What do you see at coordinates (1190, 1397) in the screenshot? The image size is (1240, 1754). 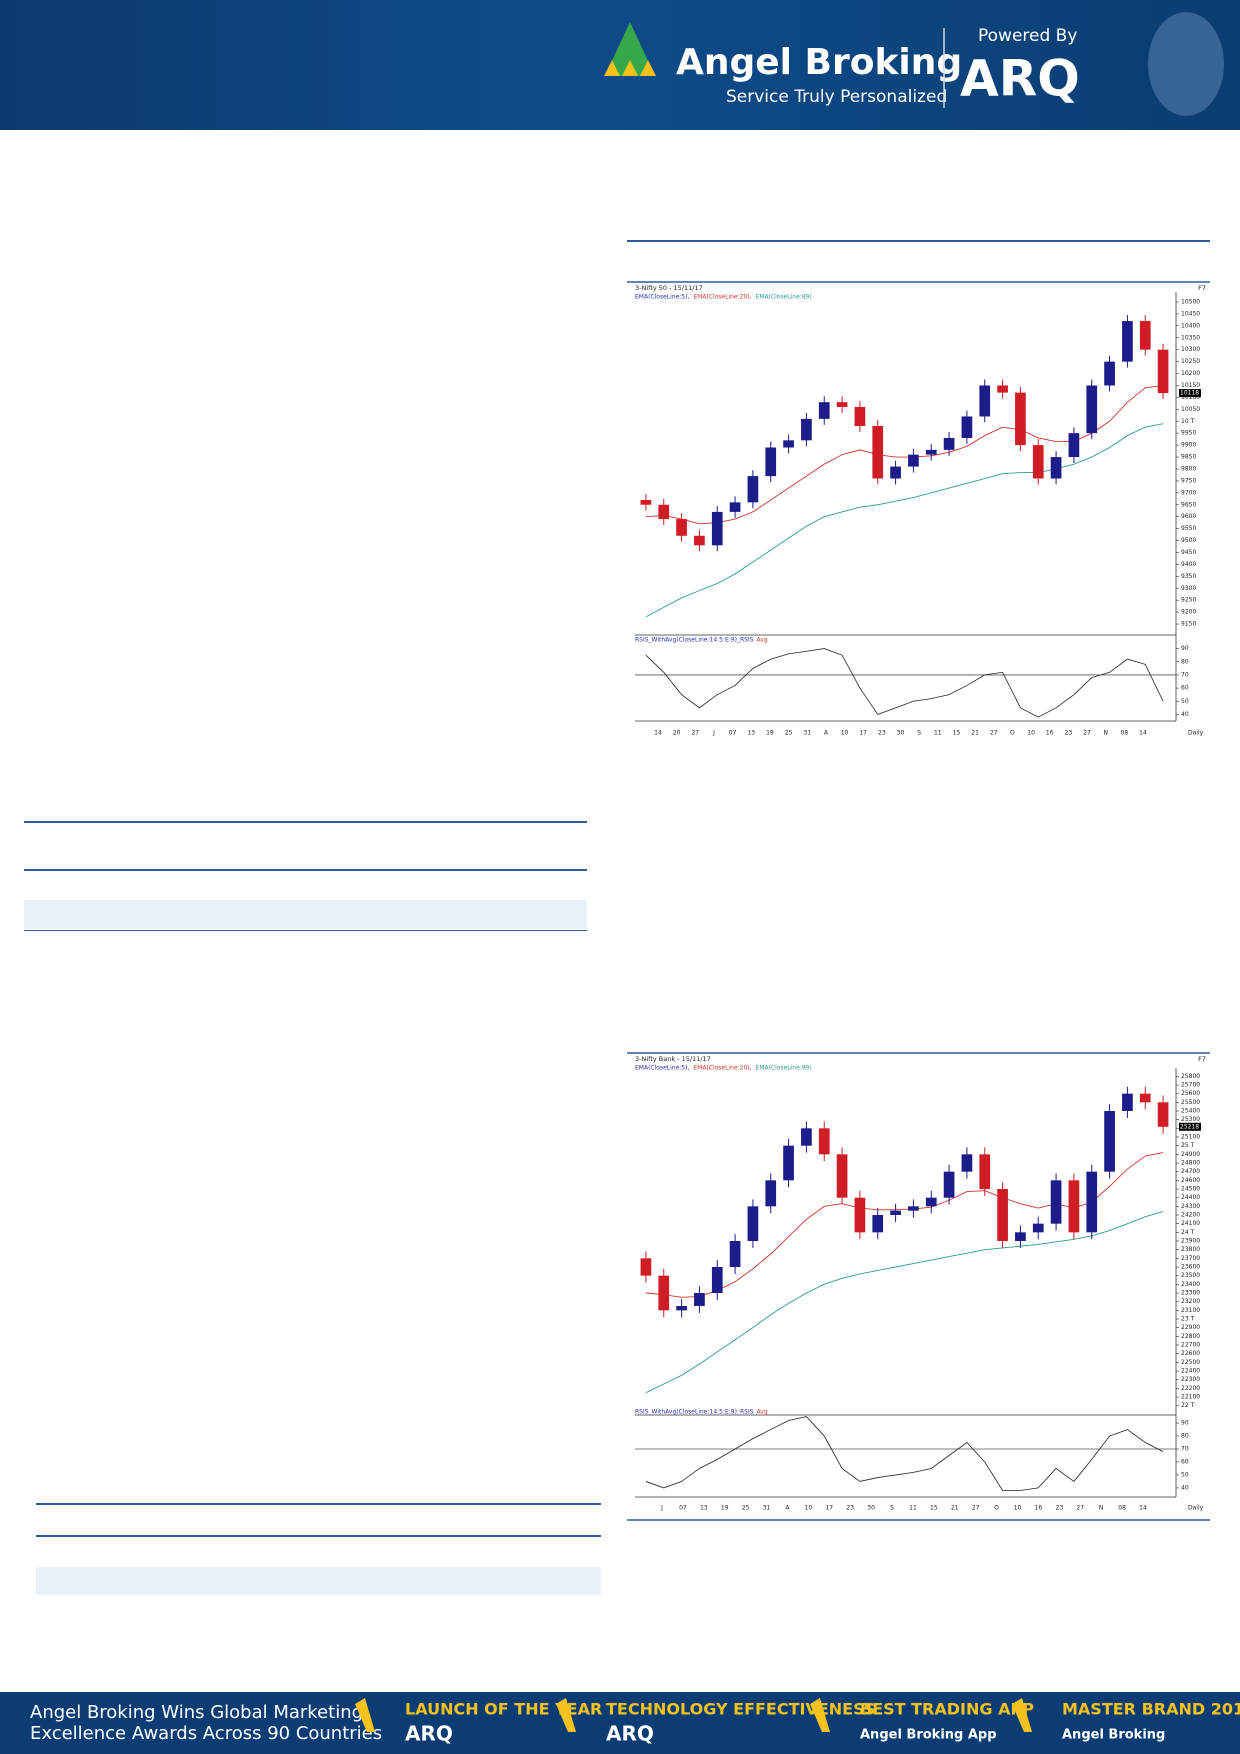 I see `y-tick-label: 22100` at bounding box center [1190, 1397].